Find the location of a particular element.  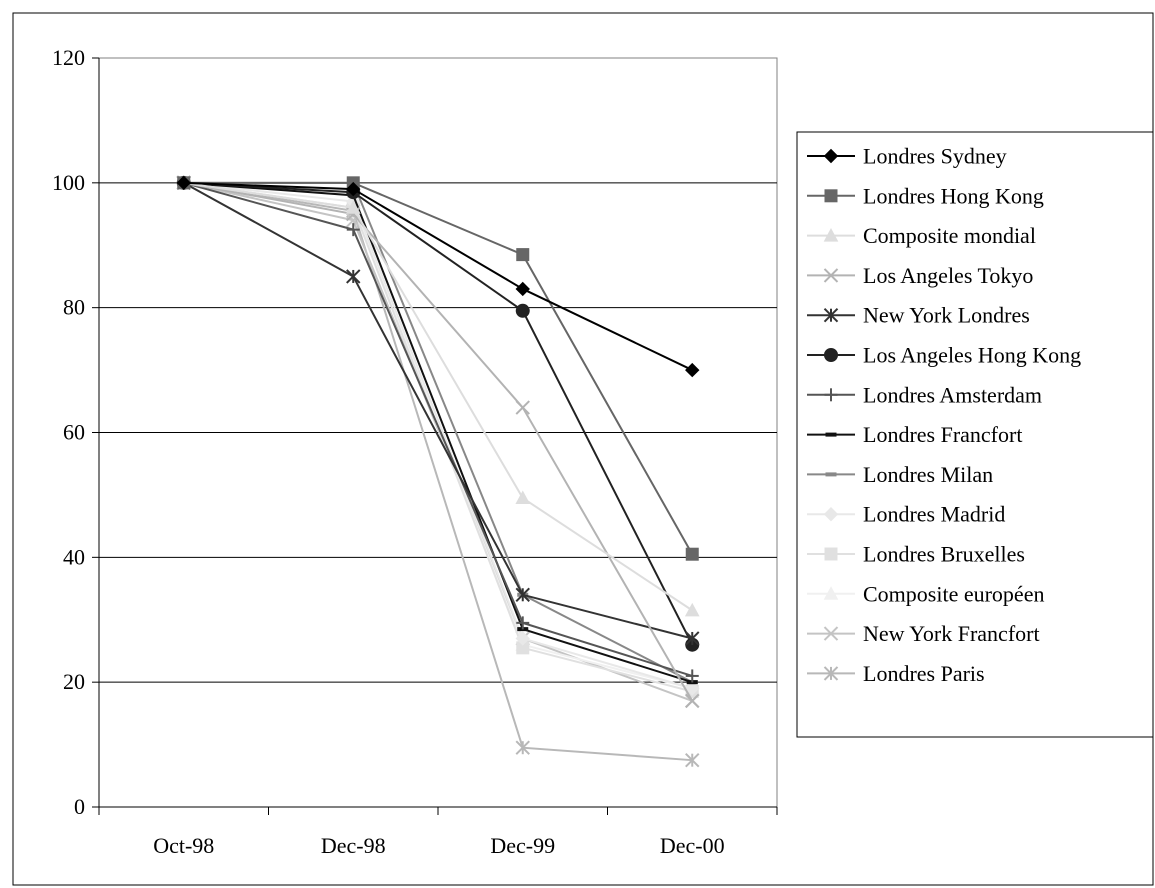

legend-entry: Londres Sydney is located at coordinates (907, 156).